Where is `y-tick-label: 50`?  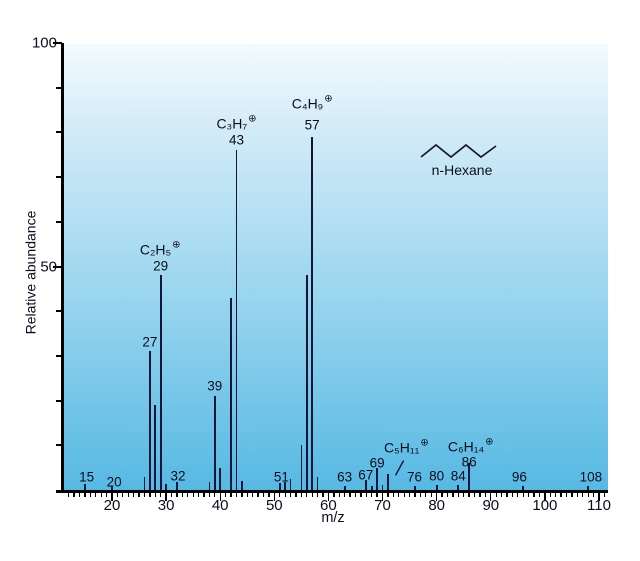 y-tick-label: 50 is located at coordinates (48, 266).